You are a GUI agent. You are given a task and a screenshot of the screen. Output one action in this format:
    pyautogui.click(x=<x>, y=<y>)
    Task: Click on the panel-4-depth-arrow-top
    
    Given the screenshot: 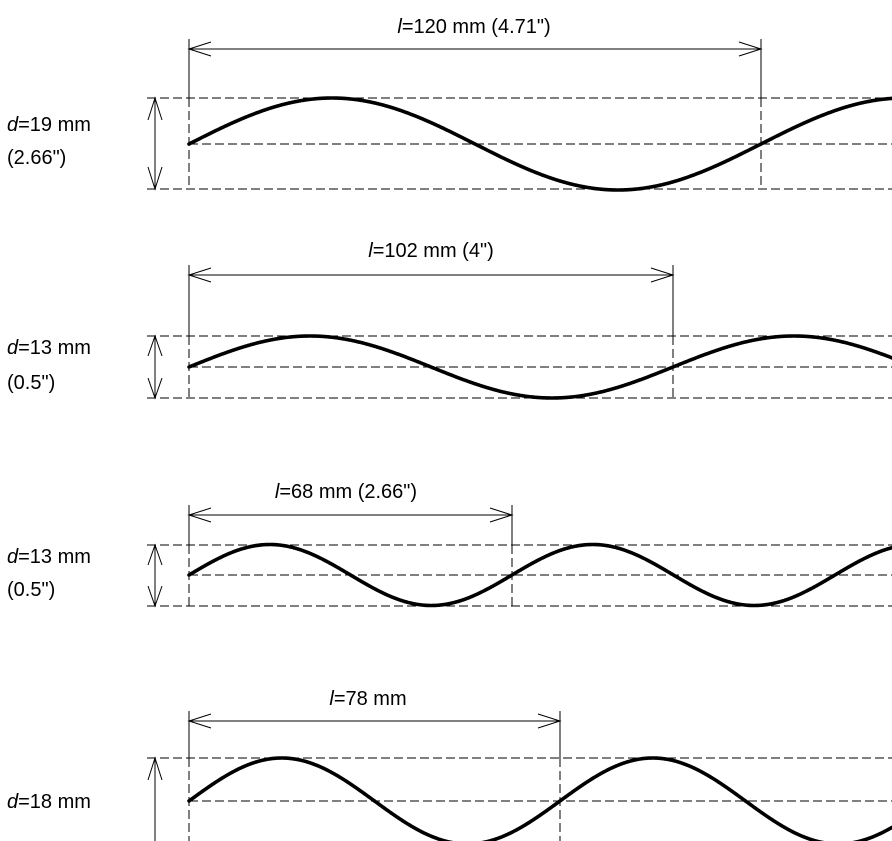 What is the action you would take?
    pyautogui.click(x=155, y=768)
    